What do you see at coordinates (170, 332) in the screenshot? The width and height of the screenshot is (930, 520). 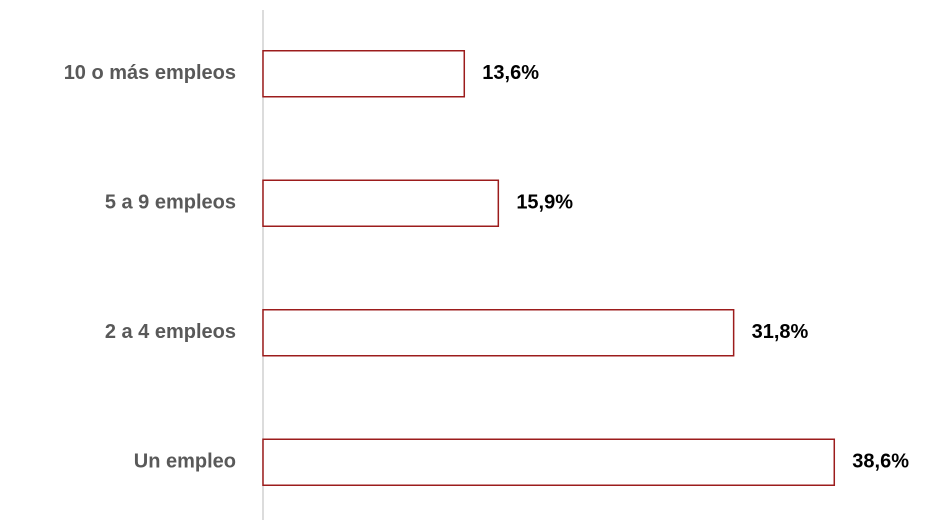 I see `y-tick-label: 2 a 4 empleos` at bounding box center [170, 332].